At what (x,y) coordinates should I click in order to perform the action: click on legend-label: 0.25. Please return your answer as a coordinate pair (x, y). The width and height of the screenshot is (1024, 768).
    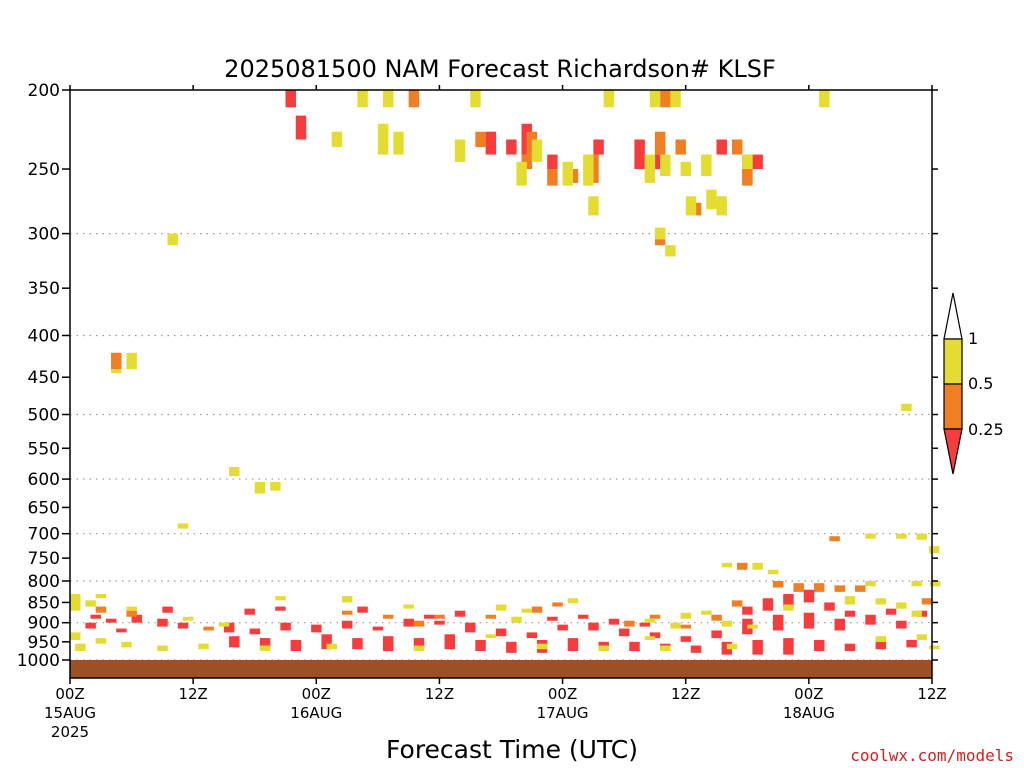
    Looking at the image, I should click on (986, 429).